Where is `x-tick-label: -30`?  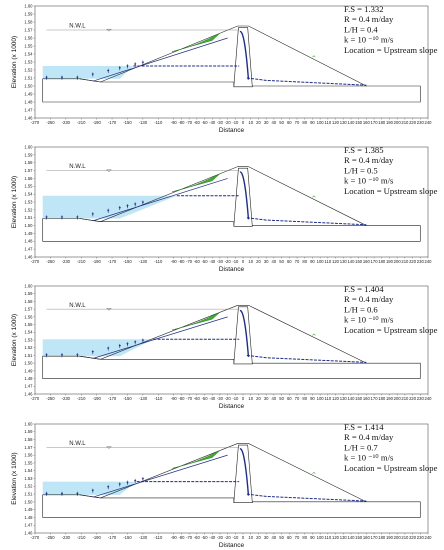 x-tick-label: -30 is located at coordinates (220, 537).